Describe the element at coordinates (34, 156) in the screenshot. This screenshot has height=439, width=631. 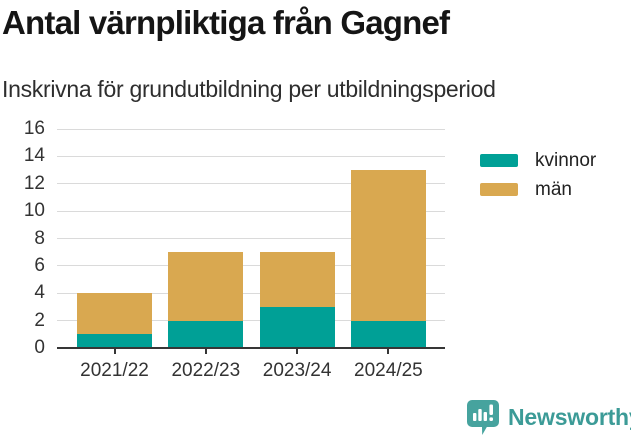
I see `y-axis-tick-label: 14` at that location.